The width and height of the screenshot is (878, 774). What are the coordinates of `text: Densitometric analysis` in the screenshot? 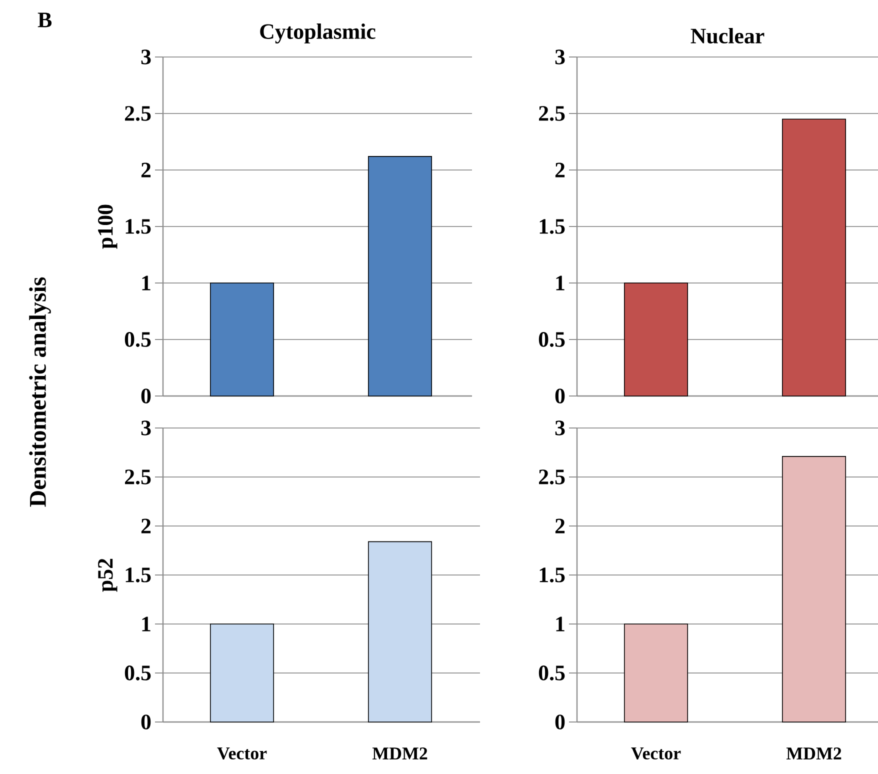 It's located at (40, 392).